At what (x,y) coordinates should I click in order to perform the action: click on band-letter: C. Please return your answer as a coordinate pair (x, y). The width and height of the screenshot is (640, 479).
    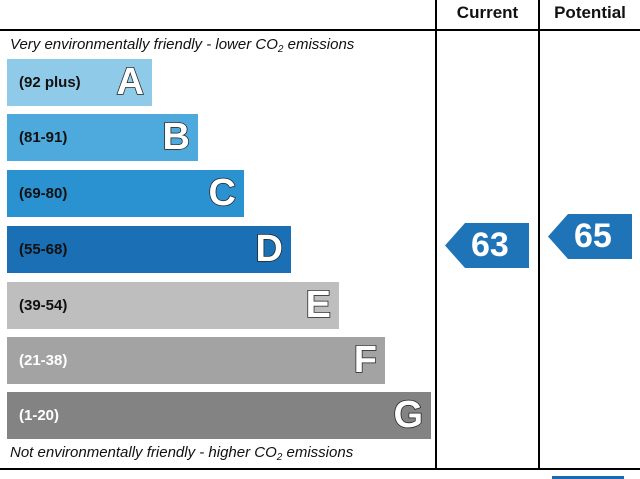
    Looking at the image, I should click on (222, 193).